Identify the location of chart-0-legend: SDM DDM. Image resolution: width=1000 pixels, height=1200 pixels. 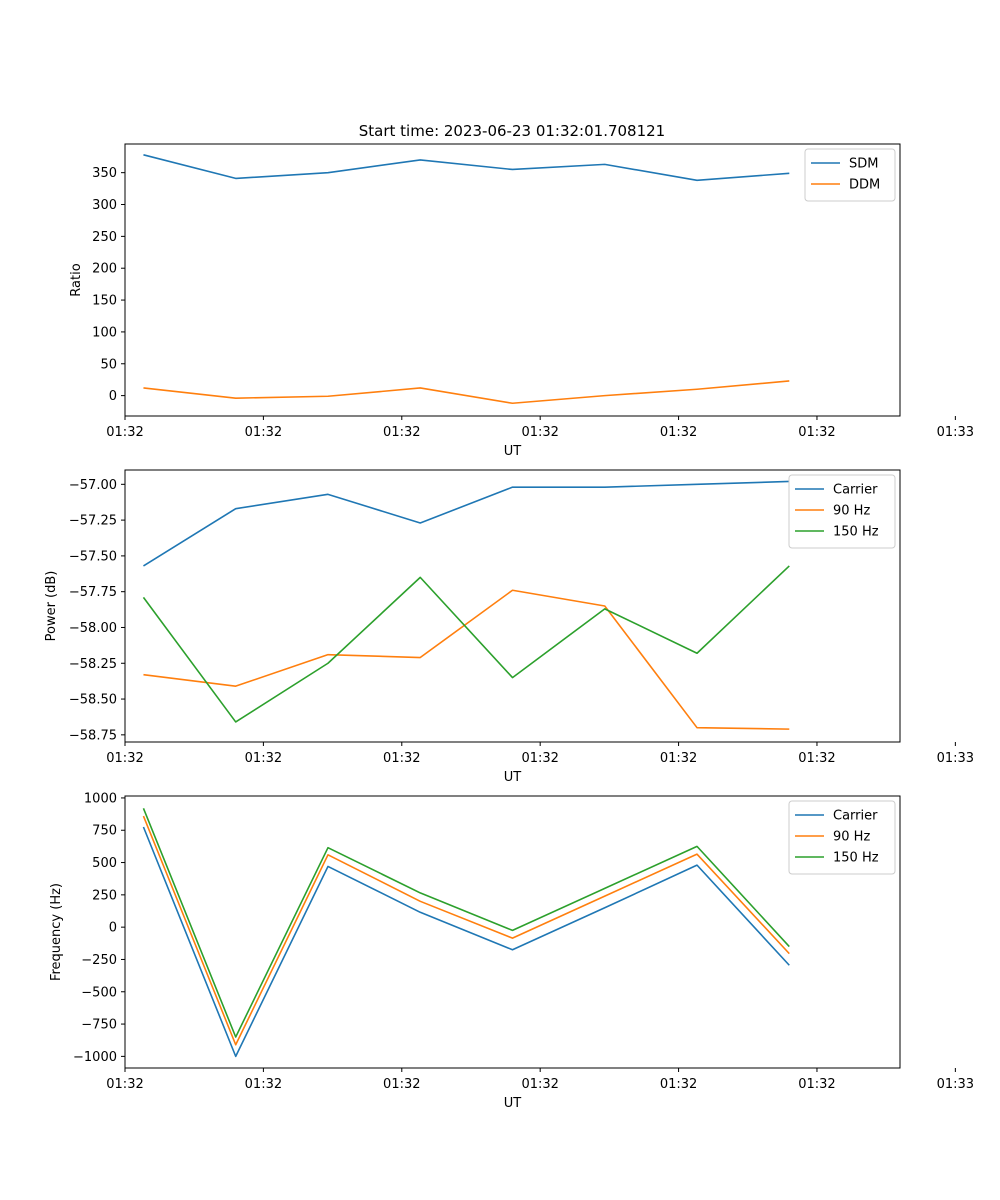
(850, 175).